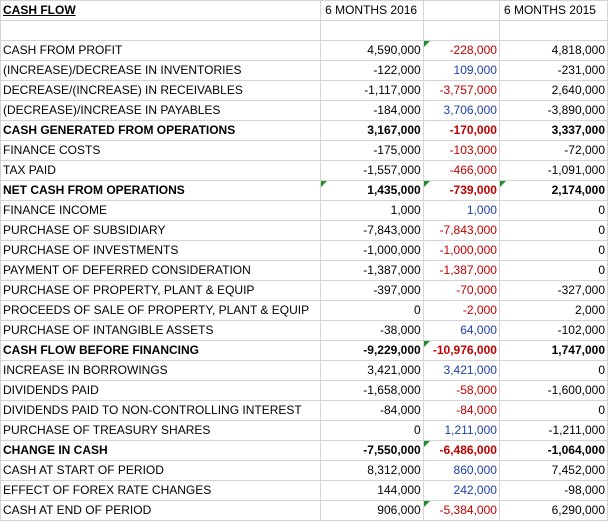 The image size is (608, 522). I want to click on value-difference: 1,211,000, so click(461, 430).